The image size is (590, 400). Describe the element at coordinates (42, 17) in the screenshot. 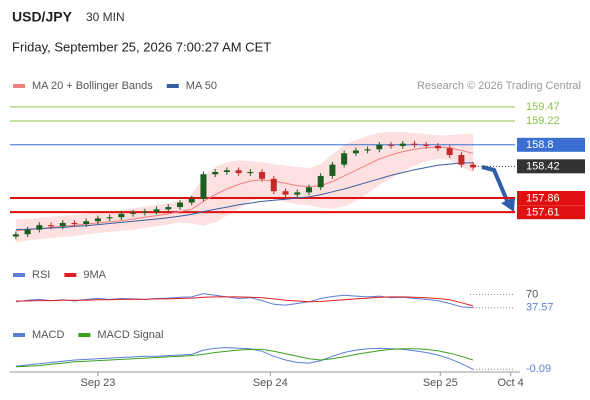

I see `symbol: USD/JPY` at that location.